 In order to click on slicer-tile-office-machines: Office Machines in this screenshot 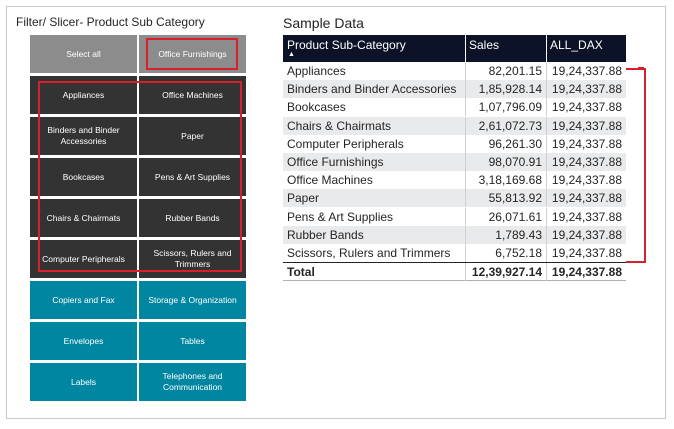, I will do `click(192, 95)`.